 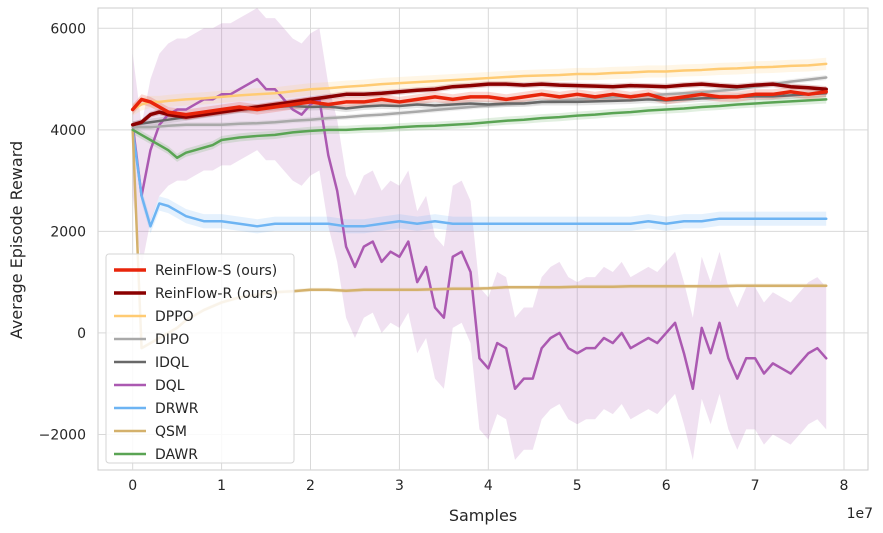 I want to click on drwr-legend-label: DRWR, so click(x=177, y=409).